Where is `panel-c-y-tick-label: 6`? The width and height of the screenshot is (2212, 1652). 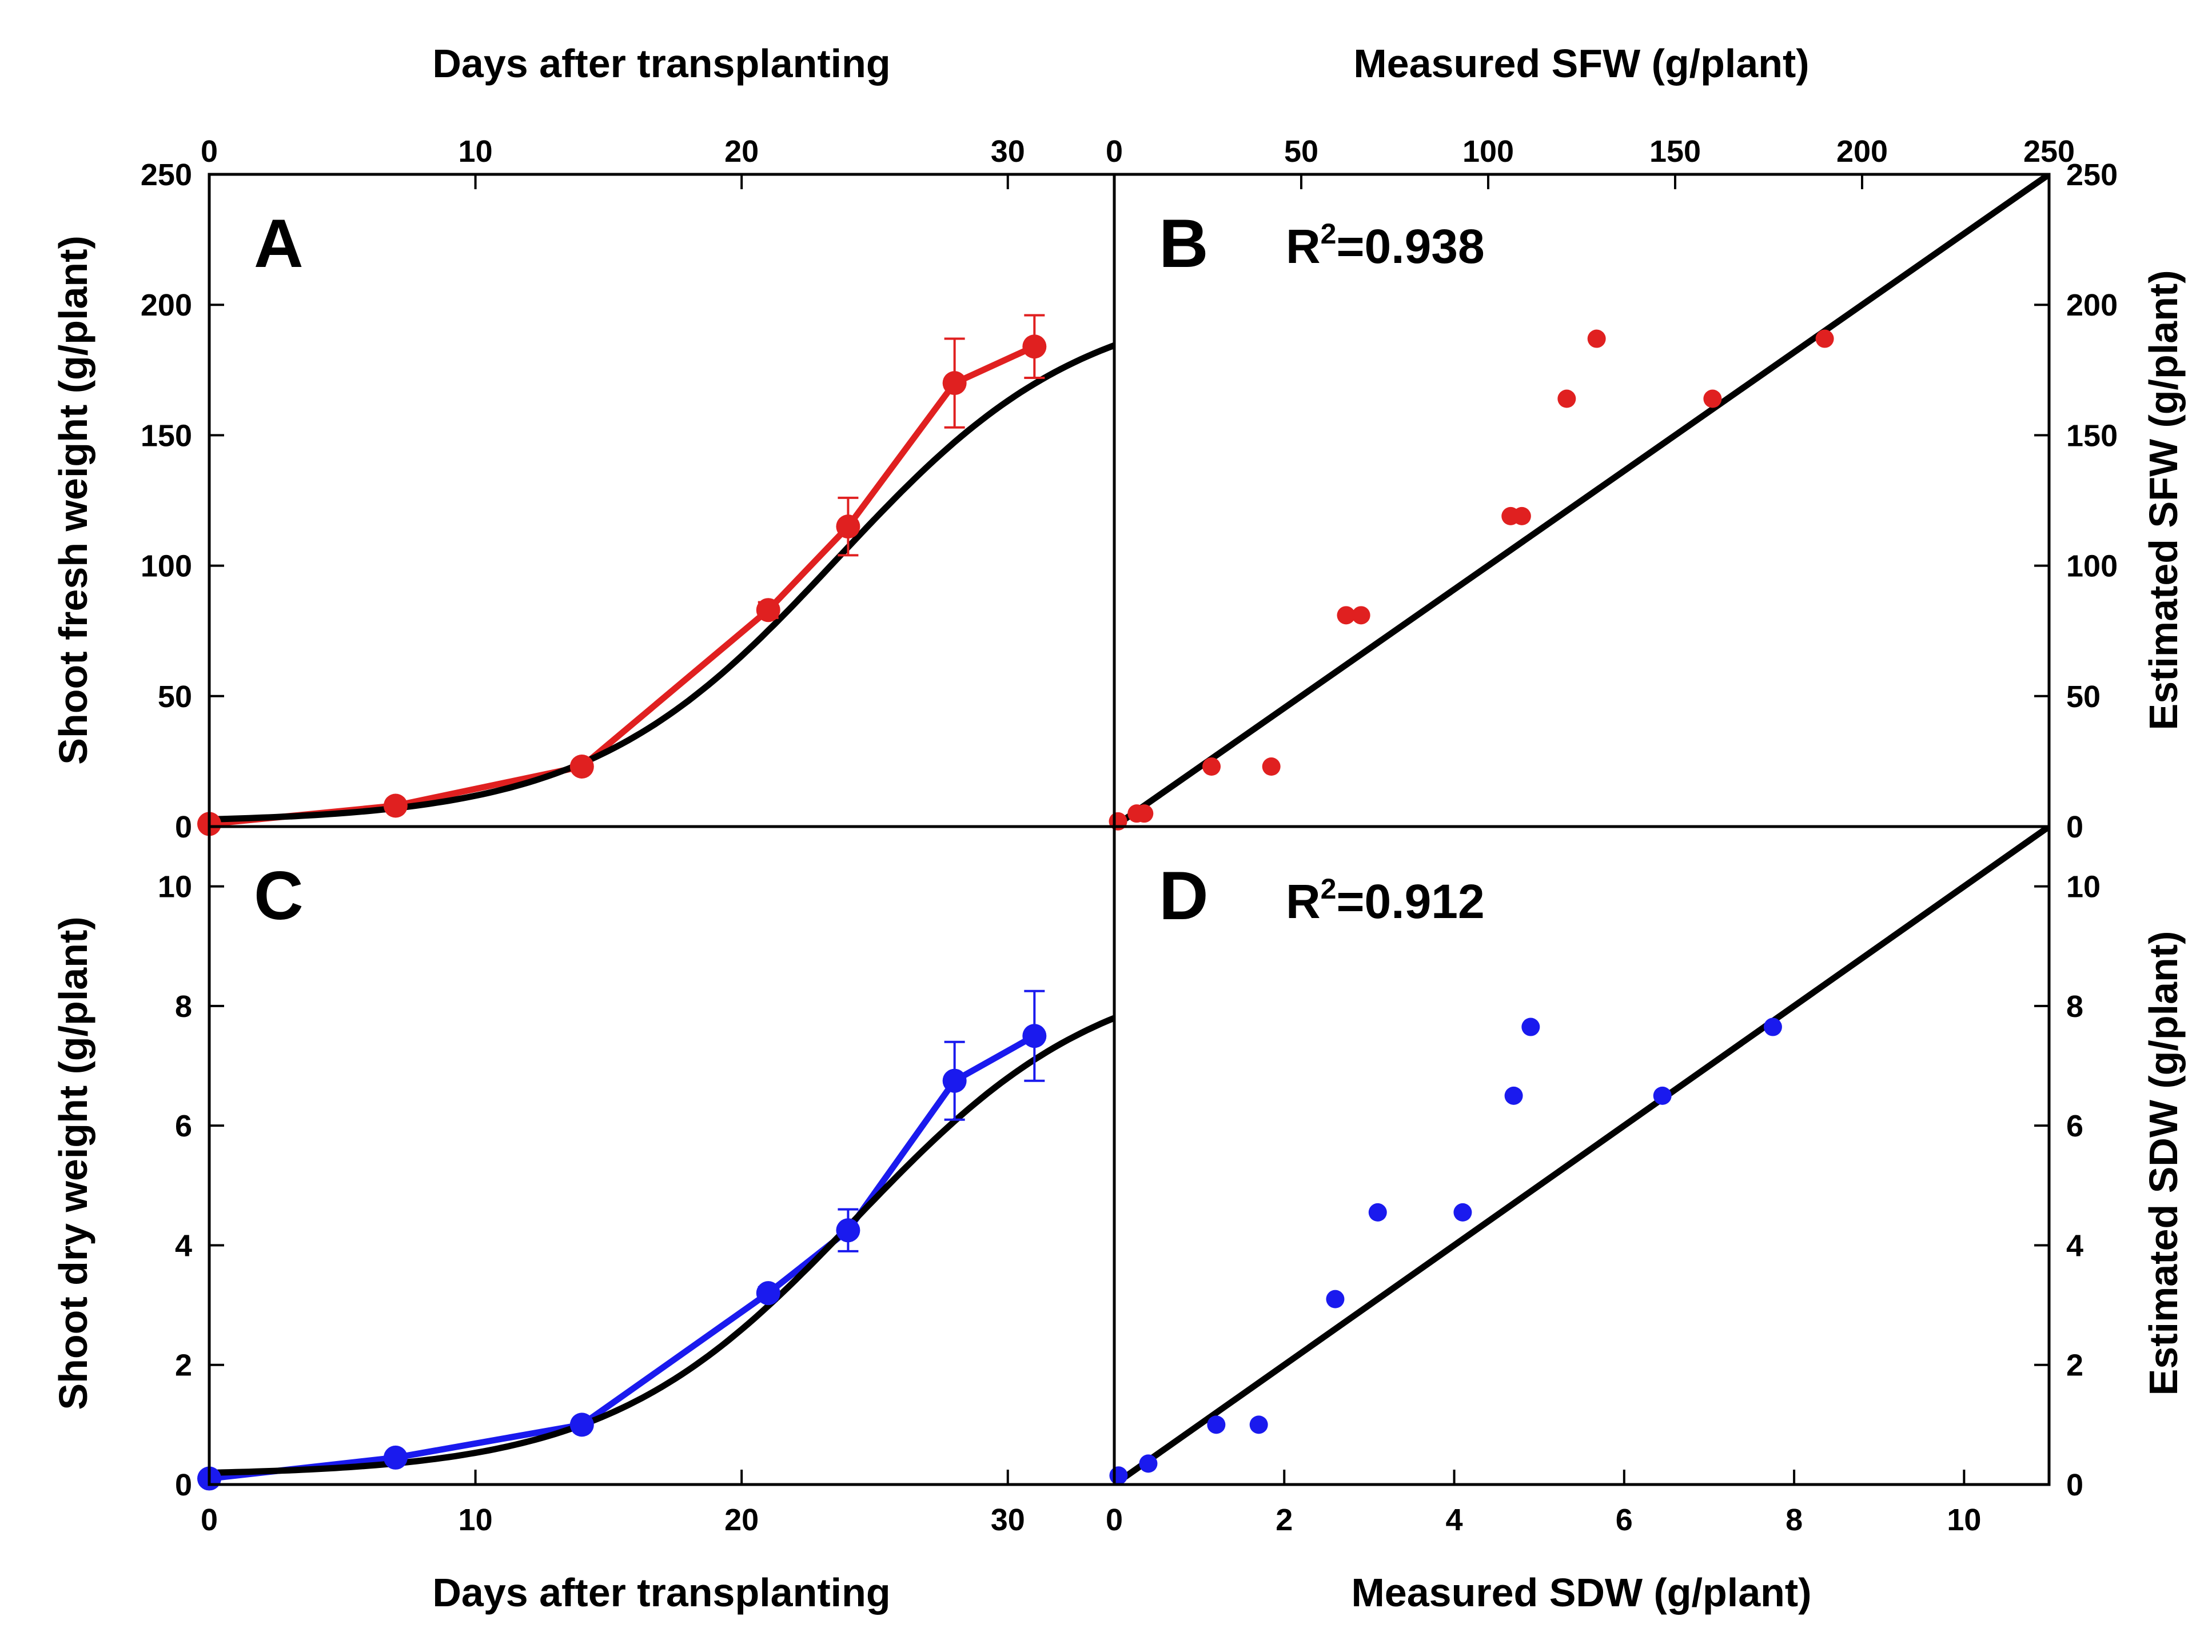
panel-c-y-tick-label: 6 is located at coordinates (183, 1126).